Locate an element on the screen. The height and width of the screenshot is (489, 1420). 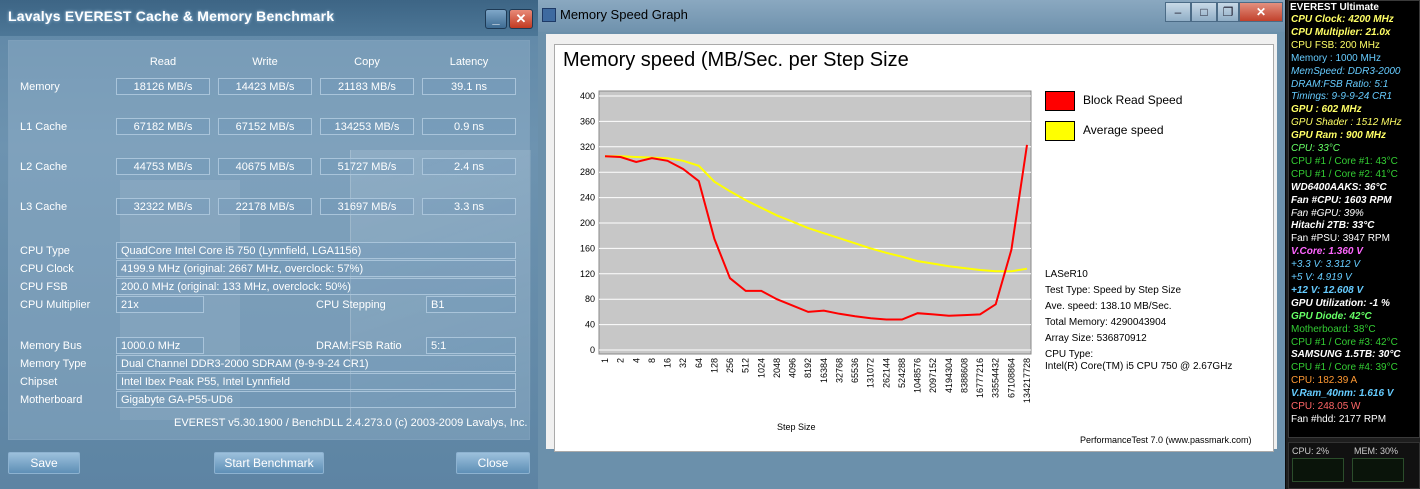
x-tick-label: 65536 is located at coordinates (855, 370).